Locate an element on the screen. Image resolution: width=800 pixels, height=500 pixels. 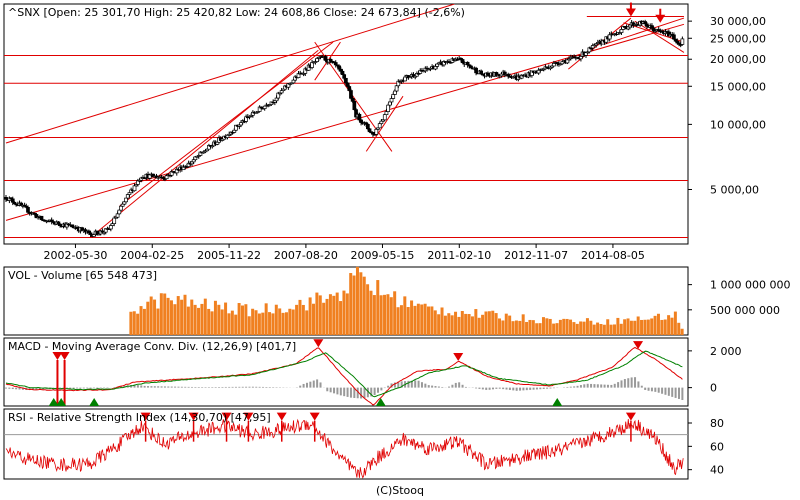
price-y-tick-label: 20 000,00 is located at coordinates (738, 59).